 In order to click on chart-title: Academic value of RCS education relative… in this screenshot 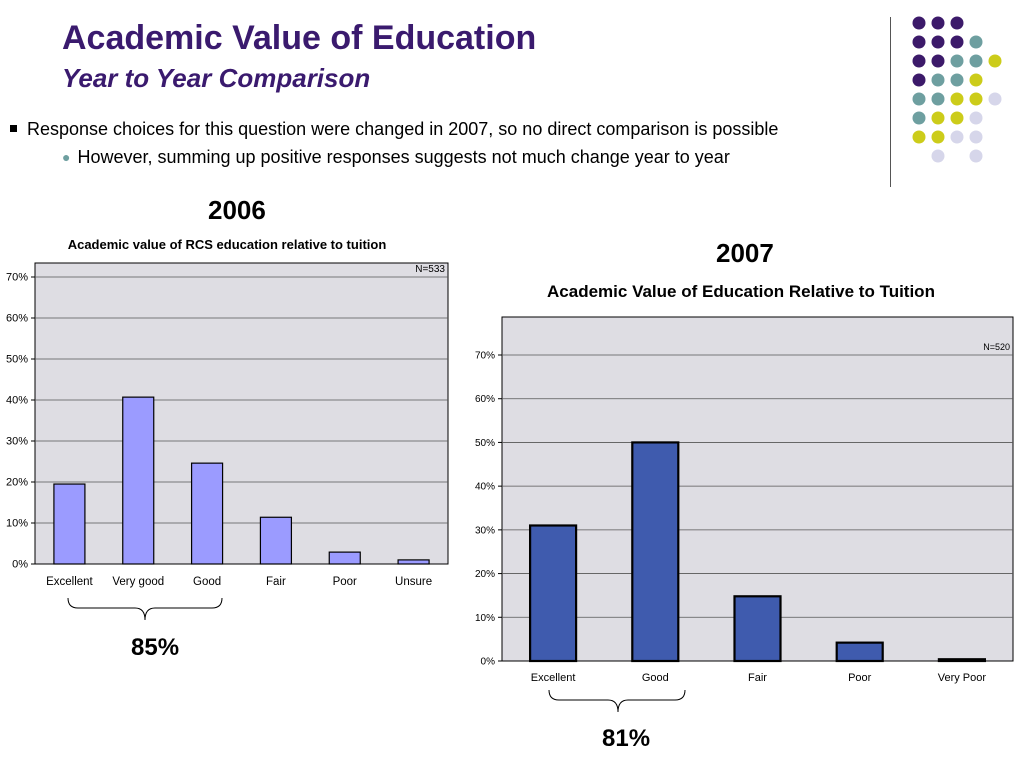, I will do `click(227, 244)`.